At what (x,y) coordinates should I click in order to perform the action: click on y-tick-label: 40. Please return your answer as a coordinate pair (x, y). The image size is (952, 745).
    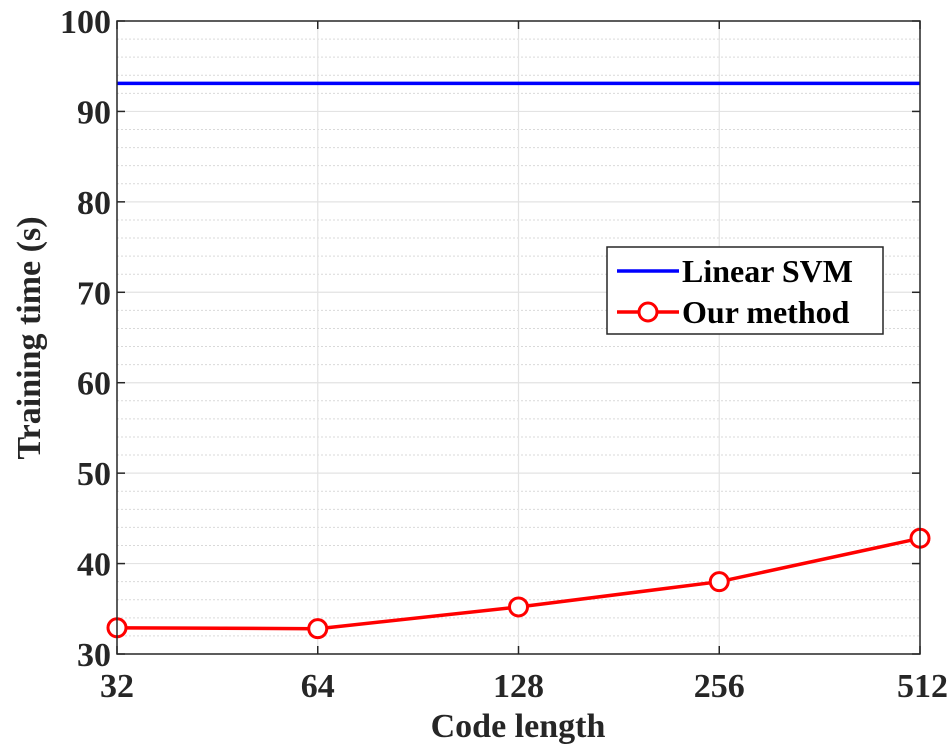
    Looking at the image, I should click on (94, 565).